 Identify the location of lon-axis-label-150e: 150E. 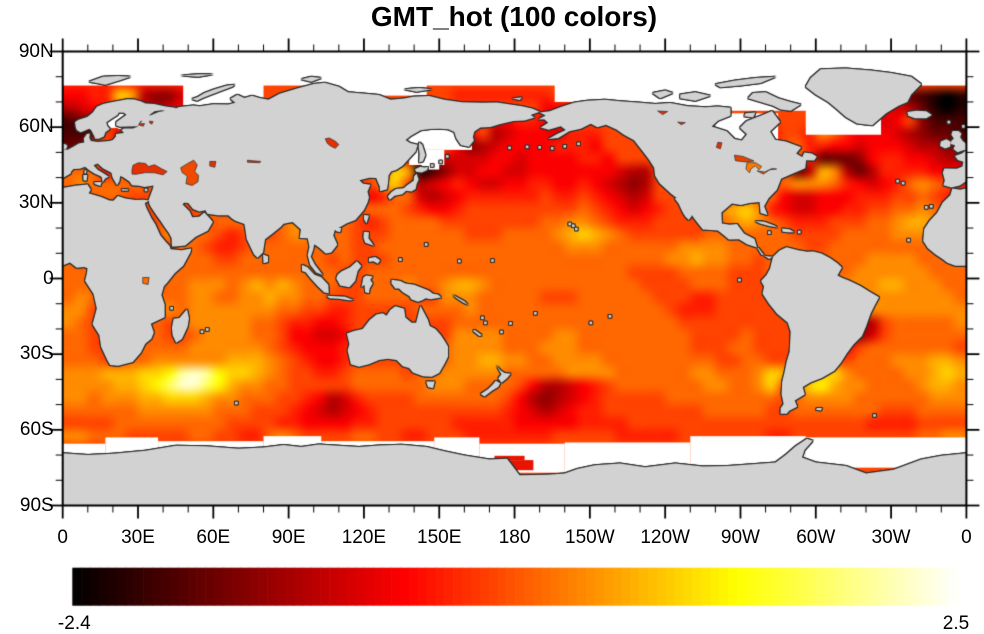
(439, 537).